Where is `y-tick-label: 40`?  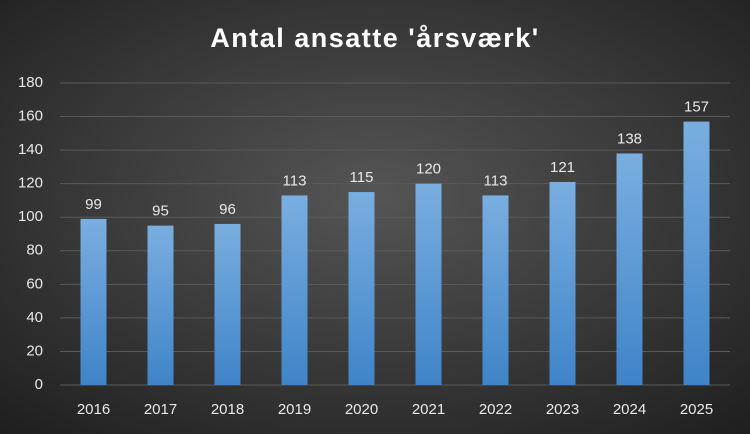 y-tick-label: 40 is located at coordinates (34, 317).